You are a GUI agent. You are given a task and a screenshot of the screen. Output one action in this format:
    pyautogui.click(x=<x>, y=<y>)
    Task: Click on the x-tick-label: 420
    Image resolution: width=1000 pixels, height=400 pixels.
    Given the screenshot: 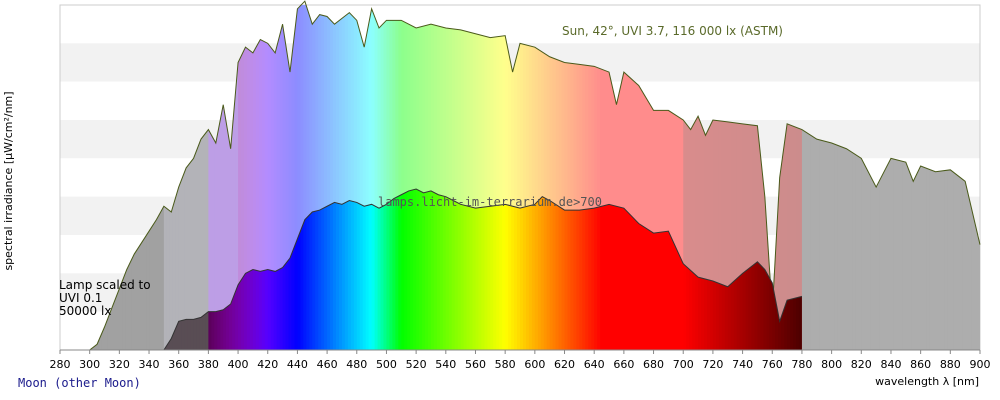 What is the action you would take?
    pyautogui.click(x=267, y=364)
    